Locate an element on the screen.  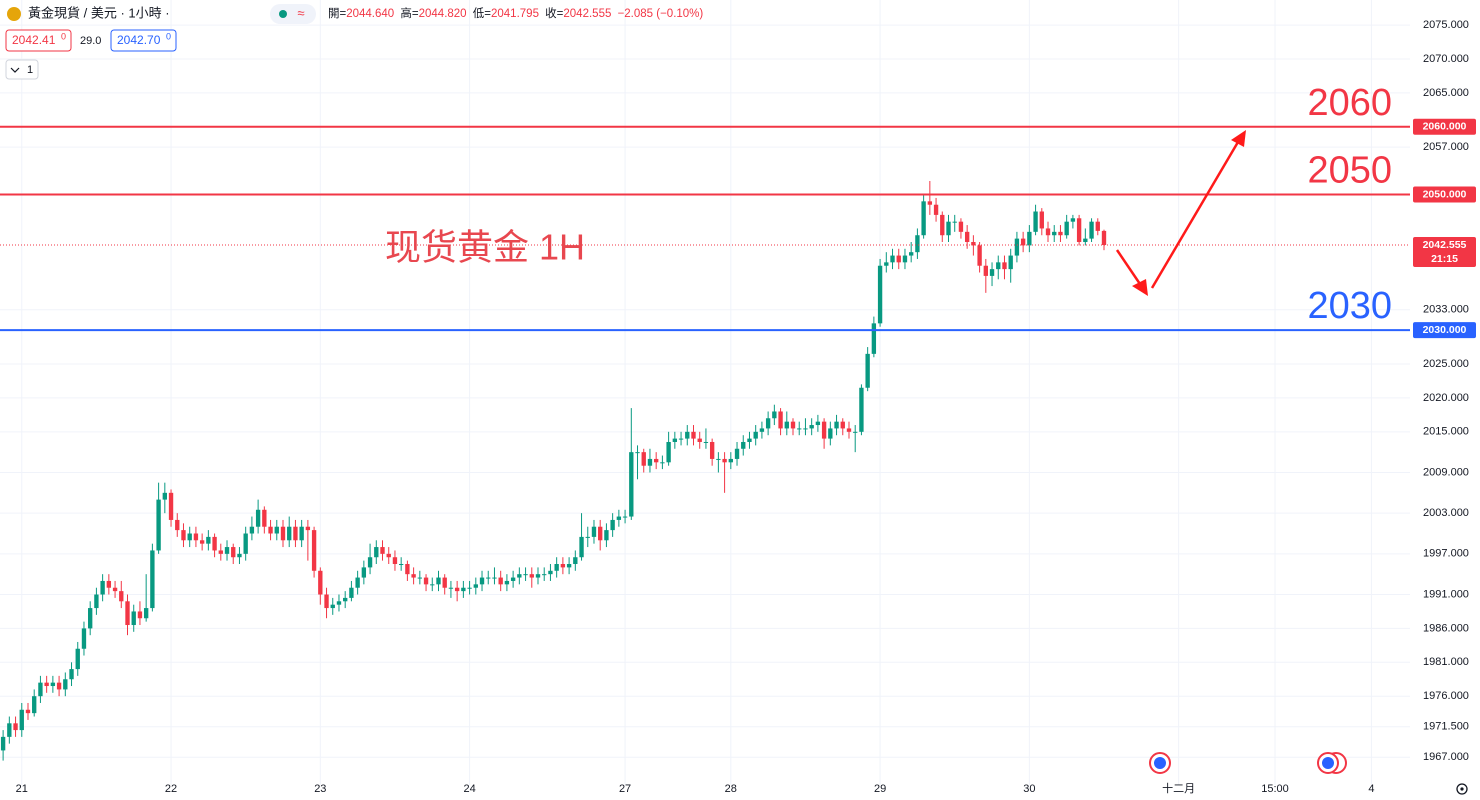
countdown-text: 21:15 is located at coordinates (1444, 259).